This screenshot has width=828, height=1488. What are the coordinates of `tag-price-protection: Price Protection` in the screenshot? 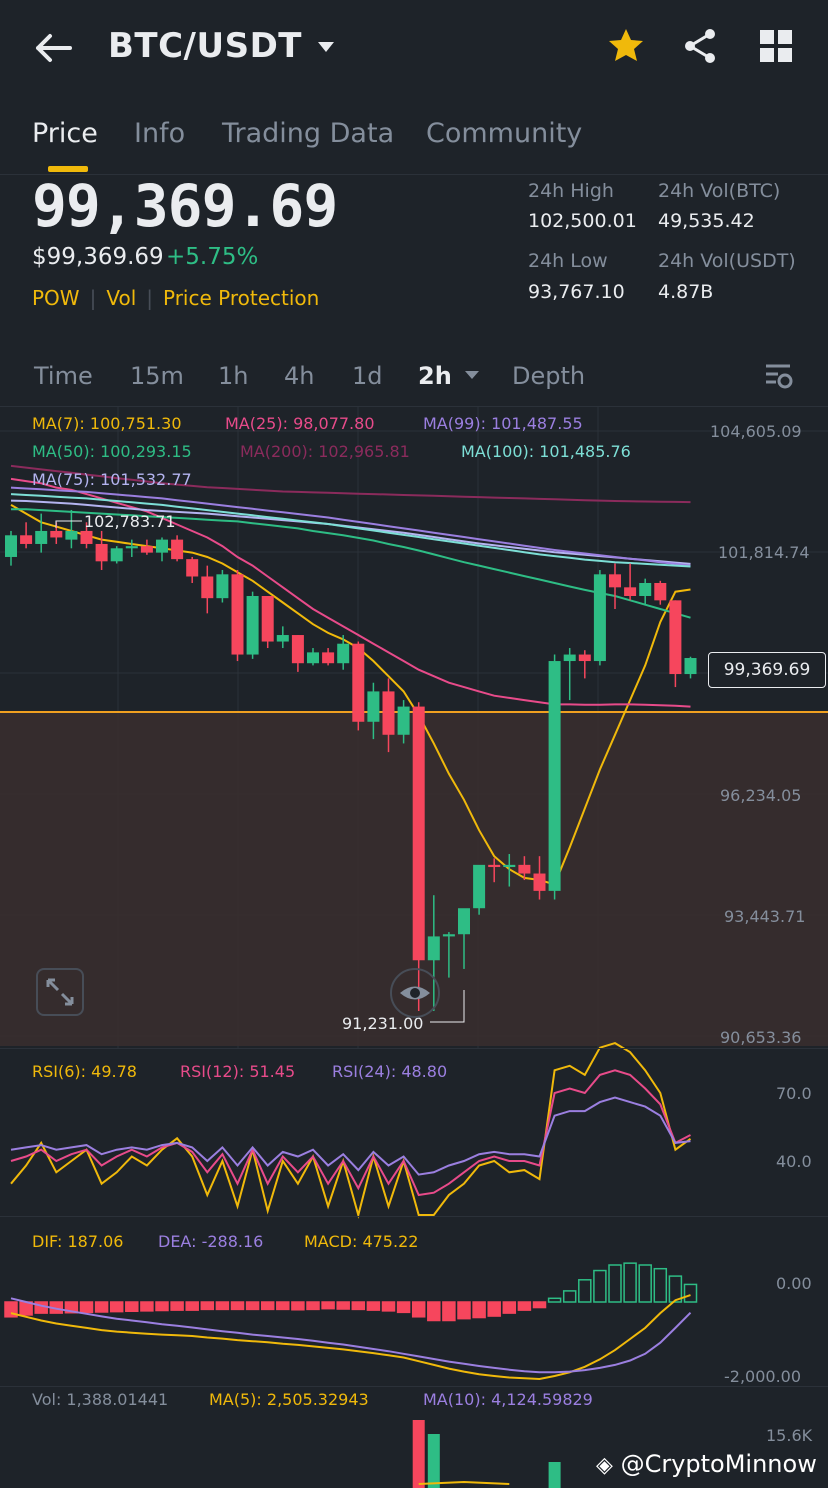 It's located at (241, 298).